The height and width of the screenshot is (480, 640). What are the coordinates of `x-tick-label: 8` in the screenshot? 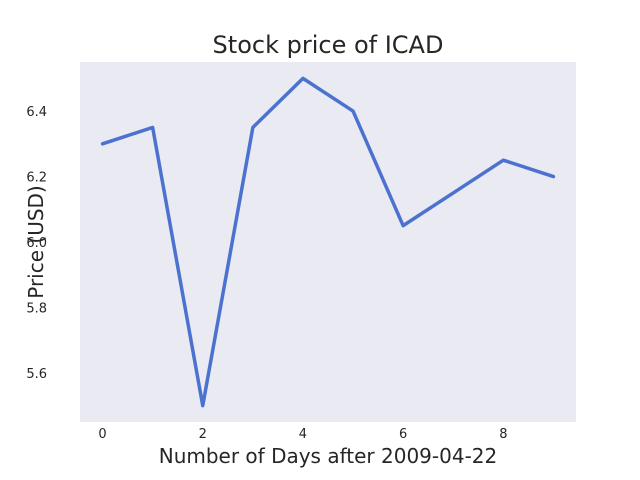 It's located at (503, 434).